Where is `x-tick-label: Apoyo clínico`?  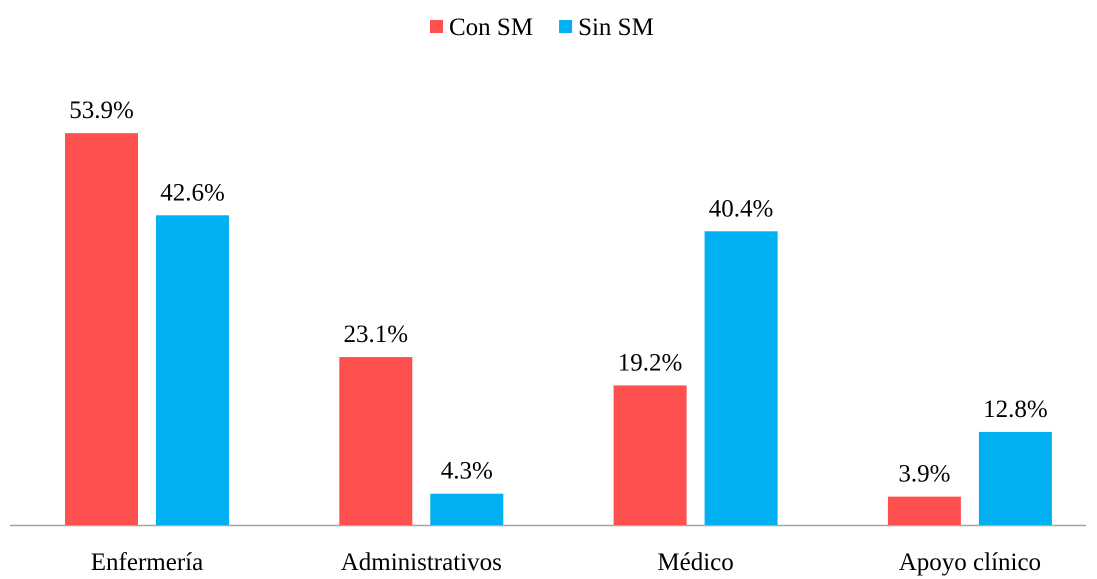 x-tick-label: Apoyo clínico is located at coordinates (970, 562).